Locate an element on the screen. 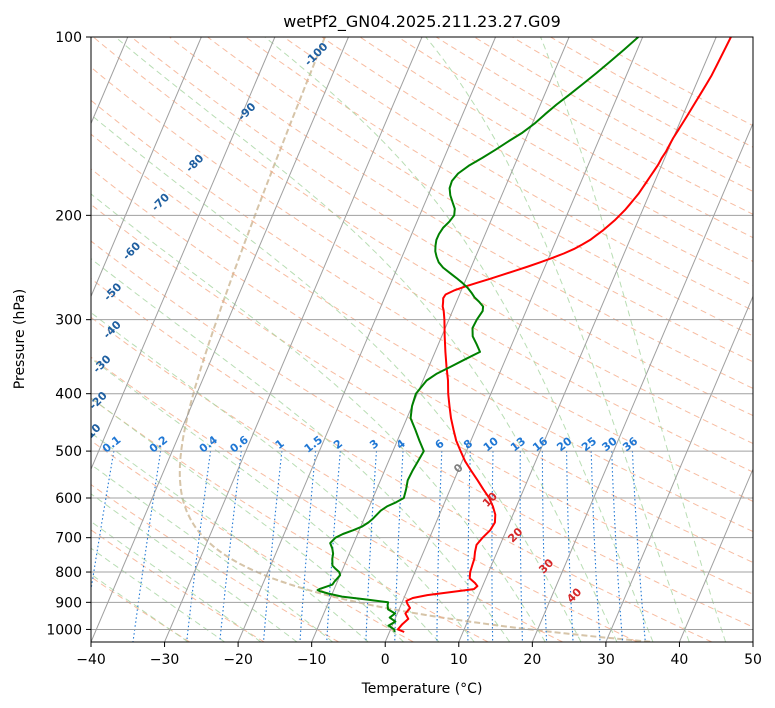 The width and height of the screenshot is (775, 708). x-axis-title: Temperature (°C) is located at coordinates (422, 689).